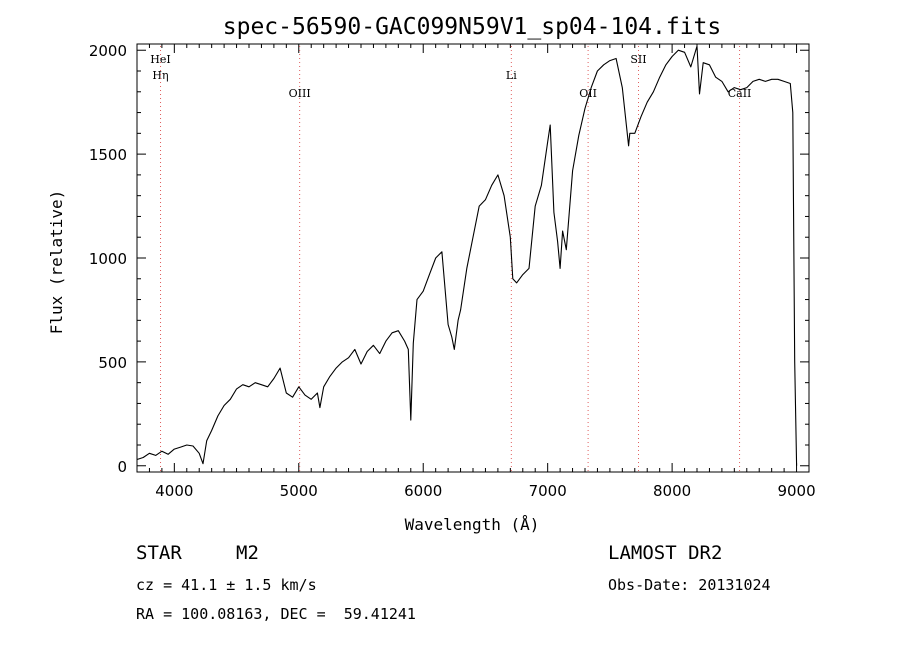 The height and width of the screenshot is (650, 900). What do you see at coordinates (423, 491) in the screenshot?
I see `x-tick-label: 6000` at bounding box center [423, 491].